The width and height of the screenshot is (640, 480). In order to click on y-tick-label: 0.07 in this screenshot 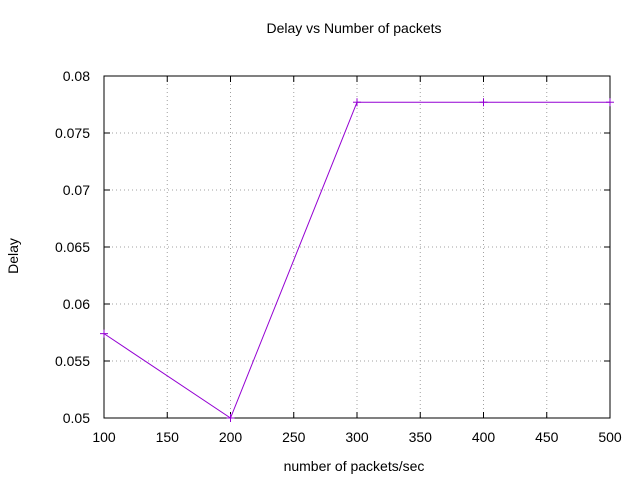, I will do `click(76, 190)`.